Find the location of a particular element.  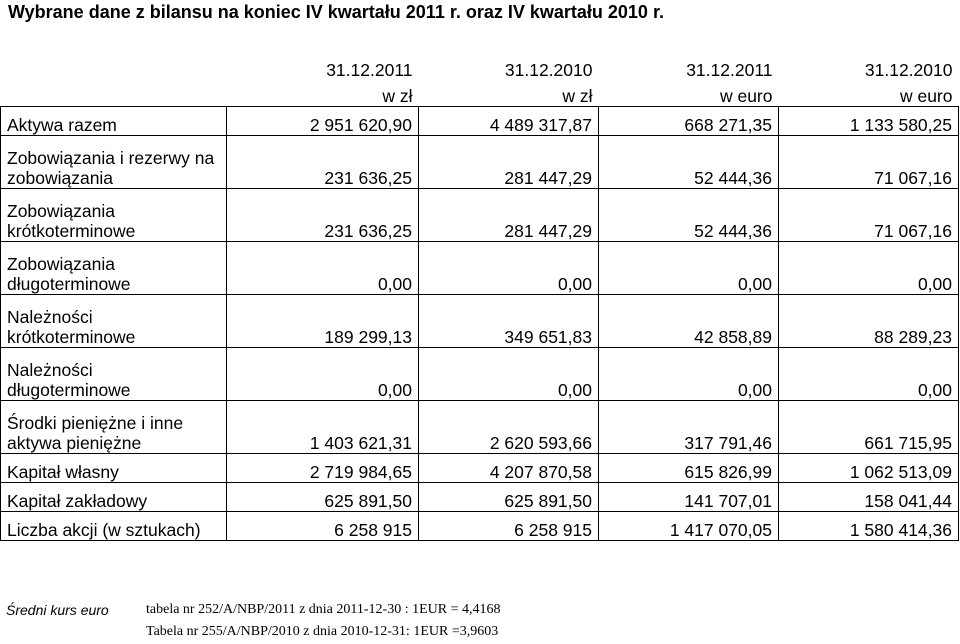

value-cell: 1 062 513,09 is located at coordinates (868, 468).